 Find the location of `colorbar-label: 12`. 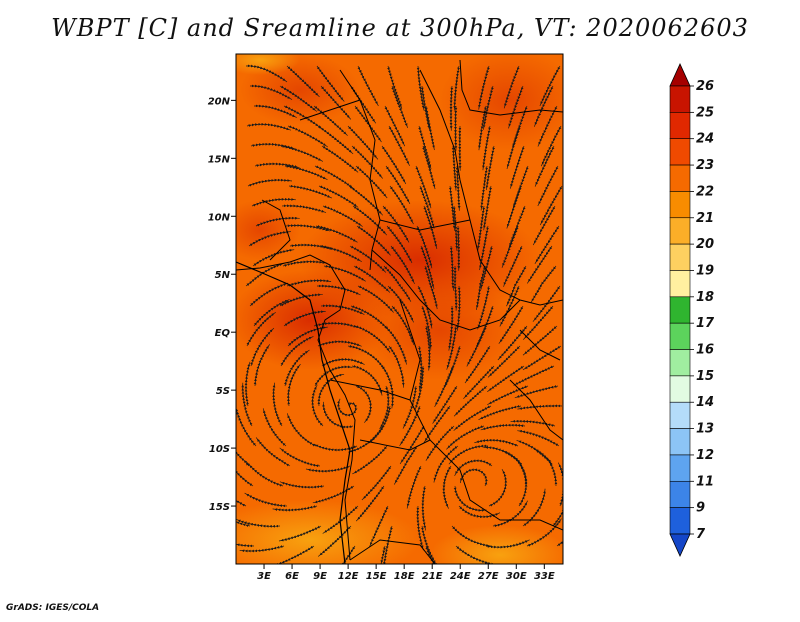

colorbar-label: 12 is located at coordinates (705, 455).